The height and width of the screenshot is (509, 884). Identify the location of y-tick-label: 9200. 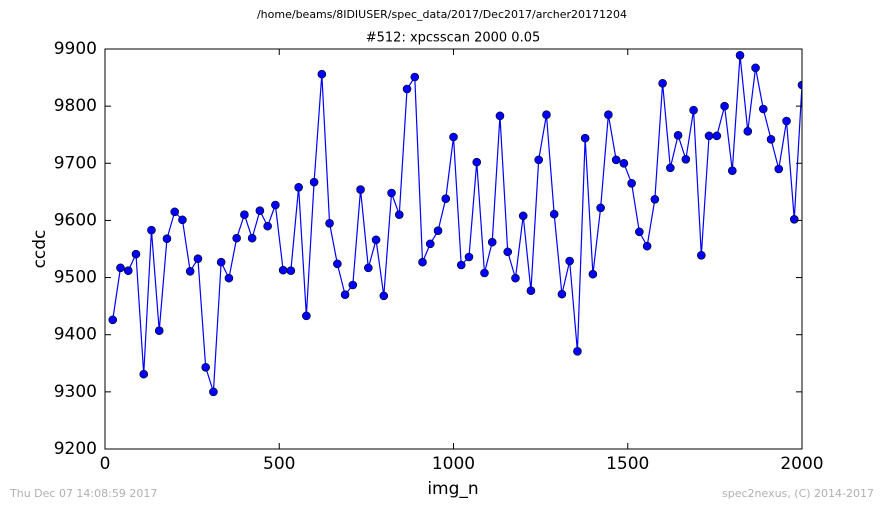
(75, 449).